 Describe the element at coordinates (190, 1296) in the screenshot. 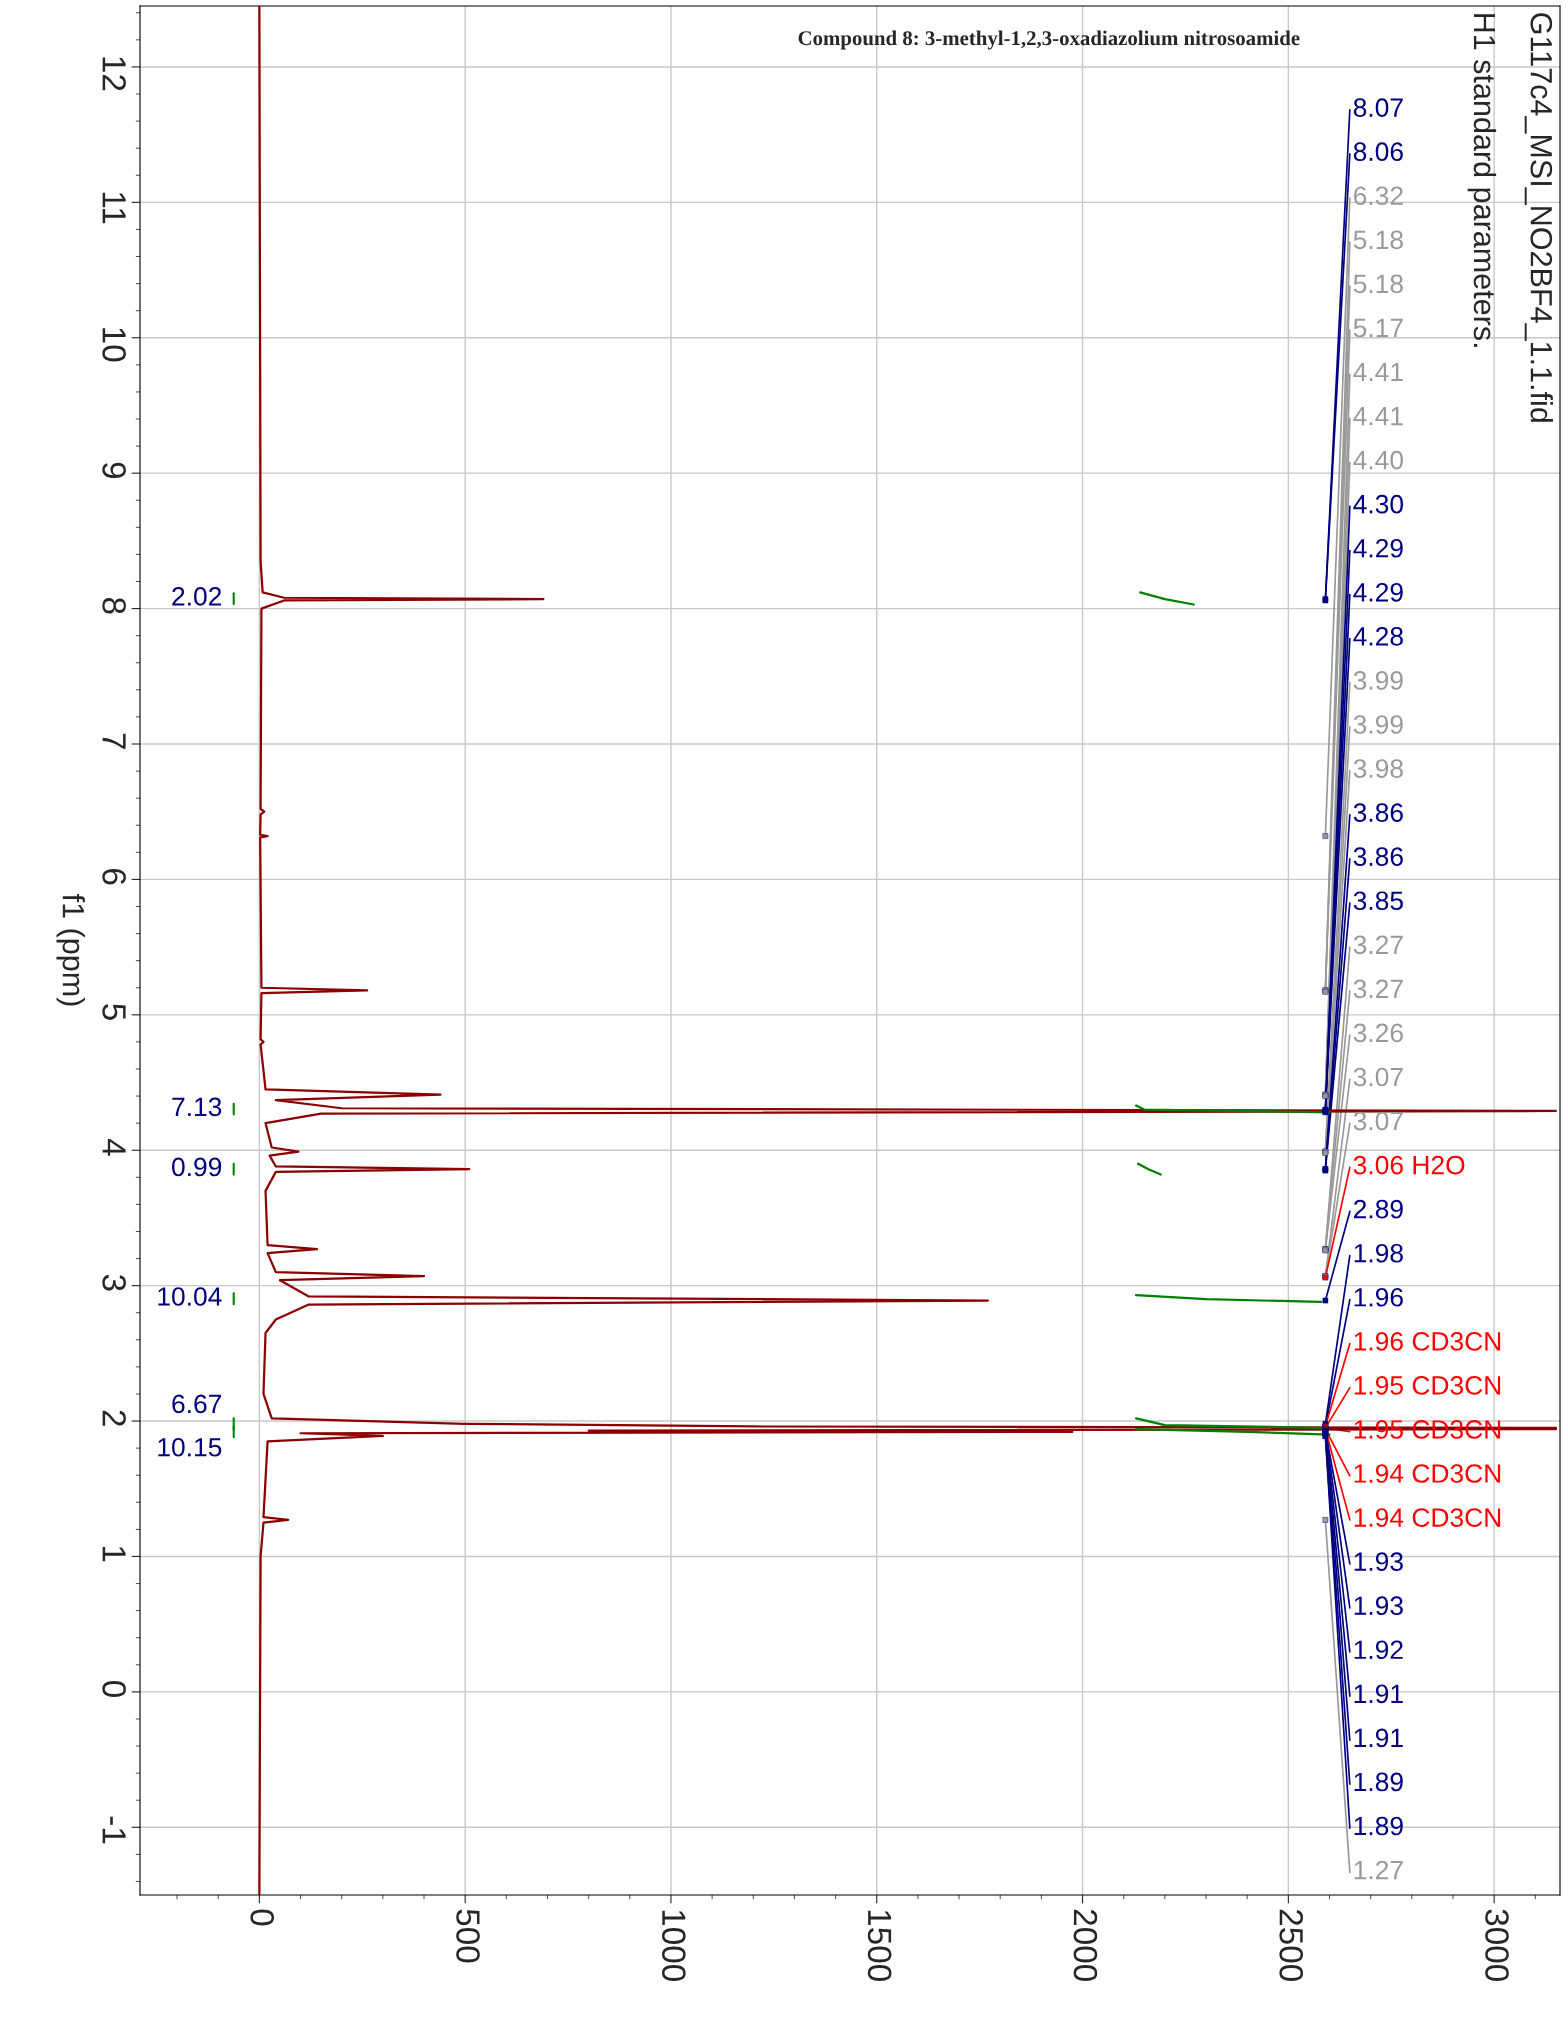

I see `annotation: 10.04` at that location.